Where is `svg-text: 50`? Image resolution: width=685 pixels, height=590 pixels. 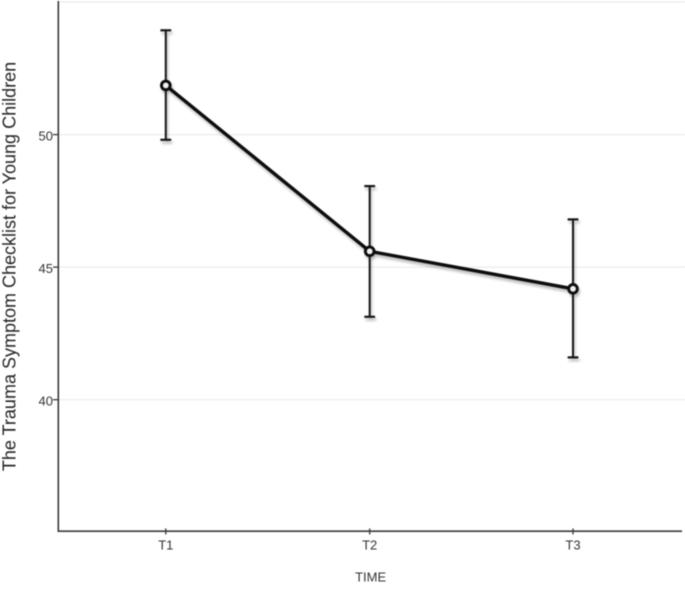 svg-text: 50 is located at coordinates (46, 135).